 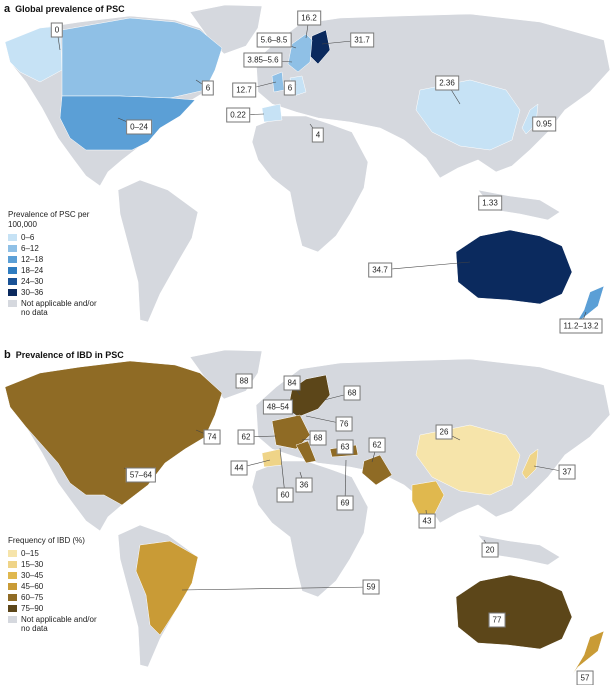 What do you see at coordinates (53, 248) in the screenshot?
I see `legend-item: 6–12` at bounding box center [53, 248].